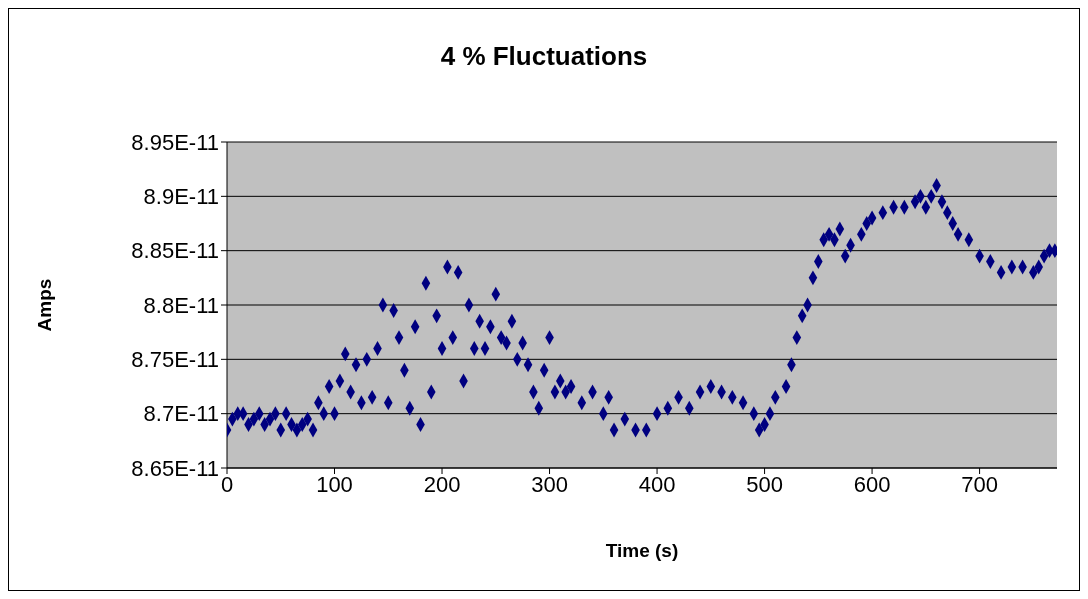 This screenshot has height=599, width=1088. What do you see at coordinates (642, 550) in the screenshot?
I see `x-axis-title: Time (s)` at bounding box center [642, 550].